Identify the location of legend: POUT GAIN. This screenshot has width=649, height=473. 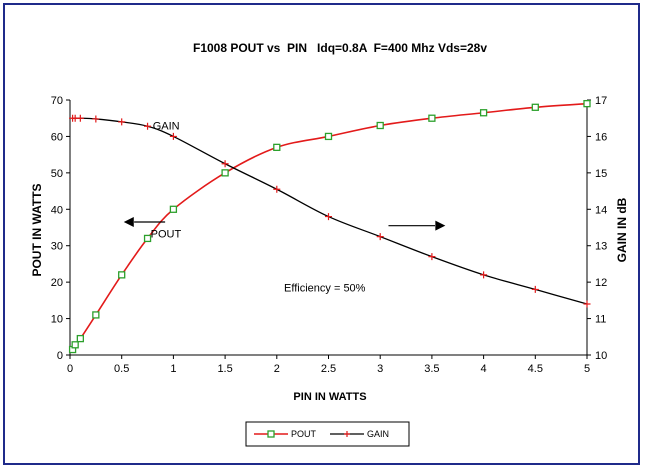
(327, 434).